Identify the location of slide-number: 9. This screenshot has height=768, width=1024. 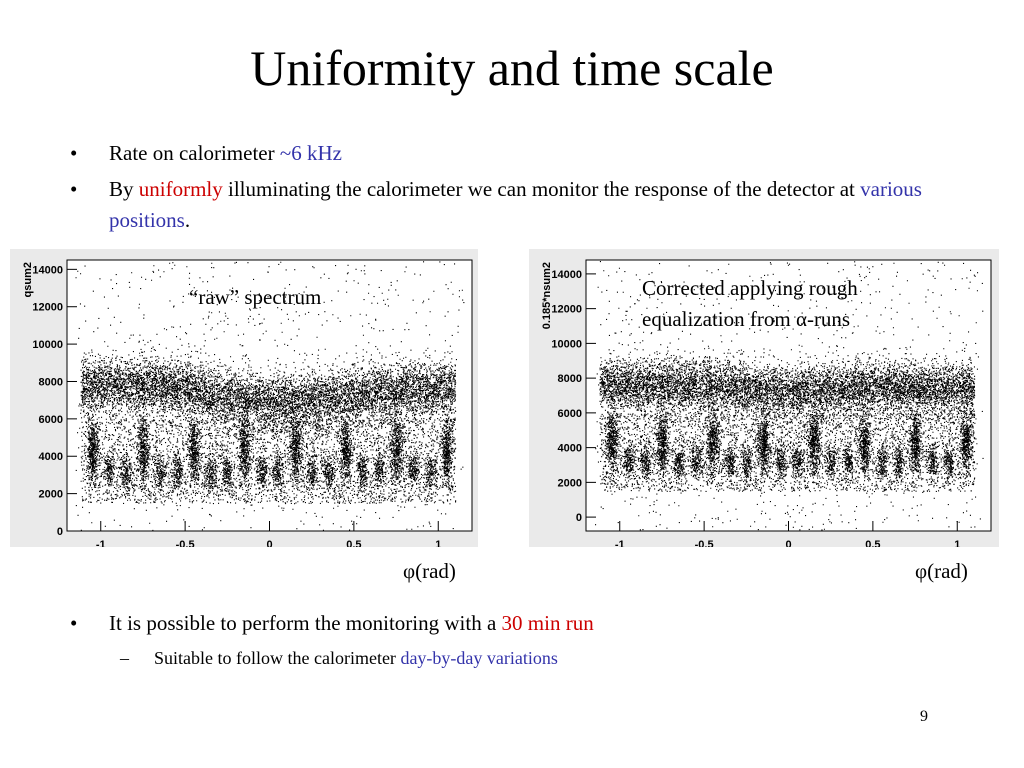
(924, 716).